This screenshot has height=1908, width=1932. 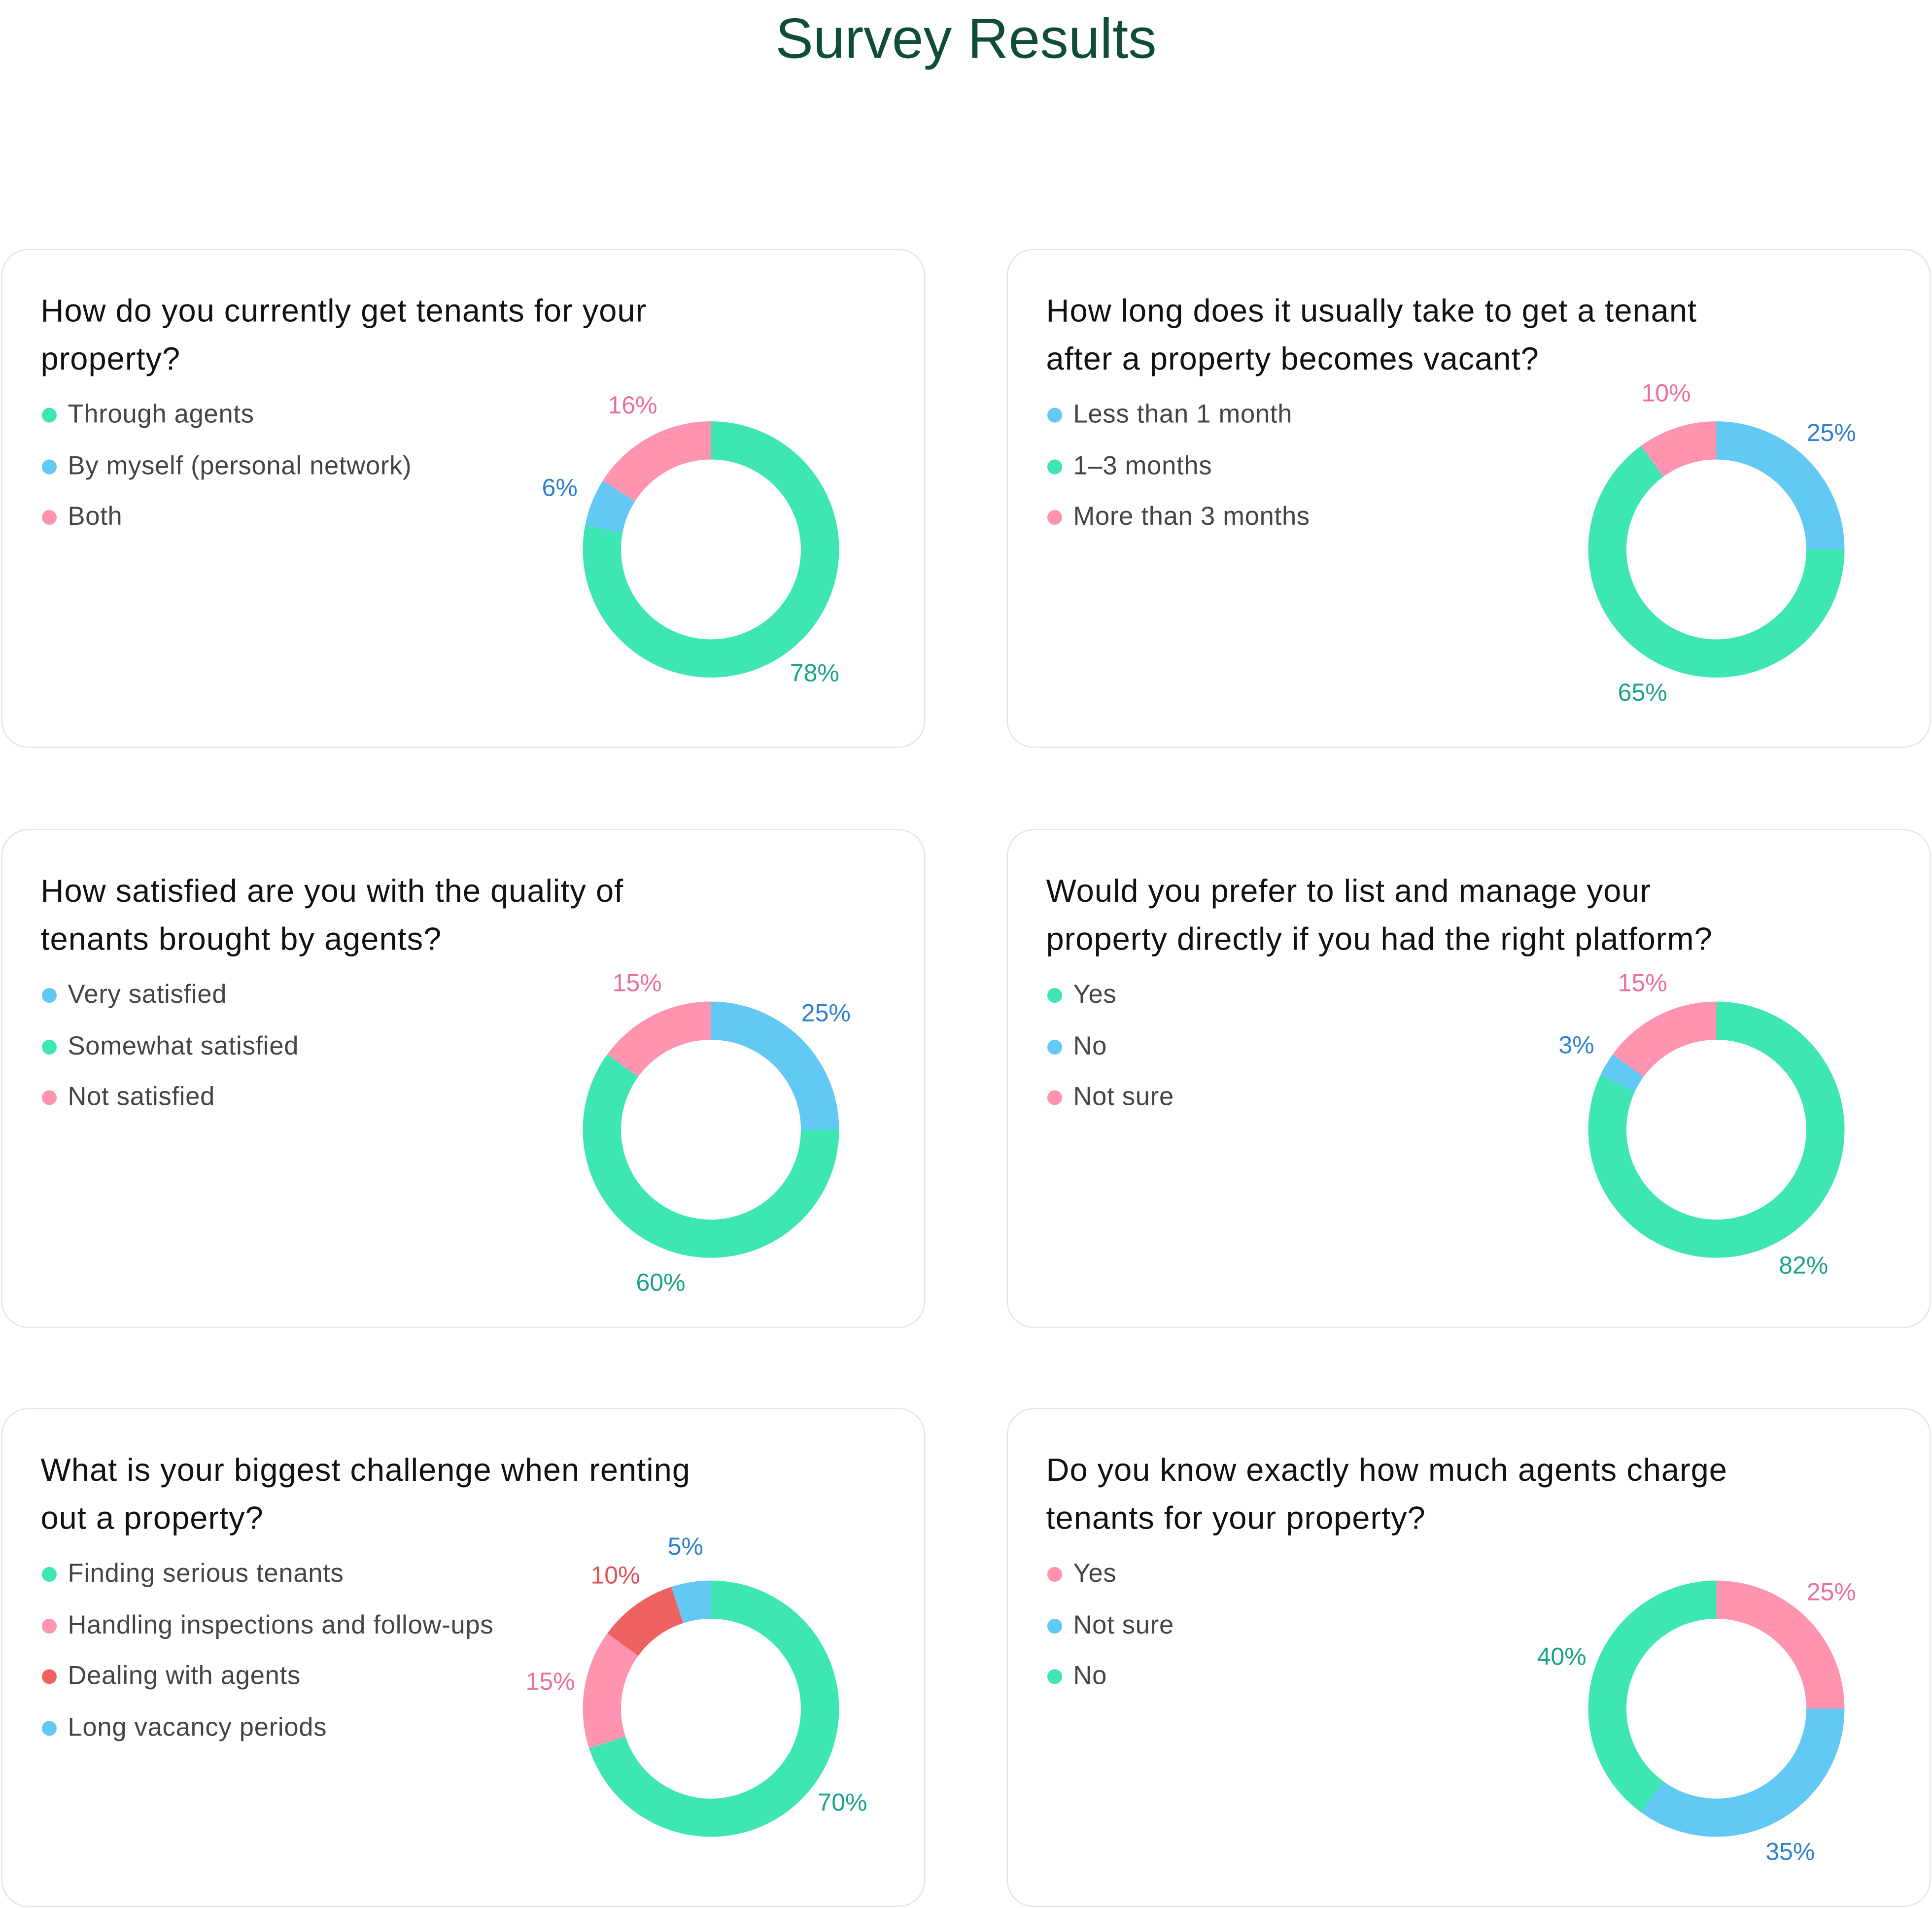 I want to click on legend-label: Not satisfied, so click(x=141, y=1097).